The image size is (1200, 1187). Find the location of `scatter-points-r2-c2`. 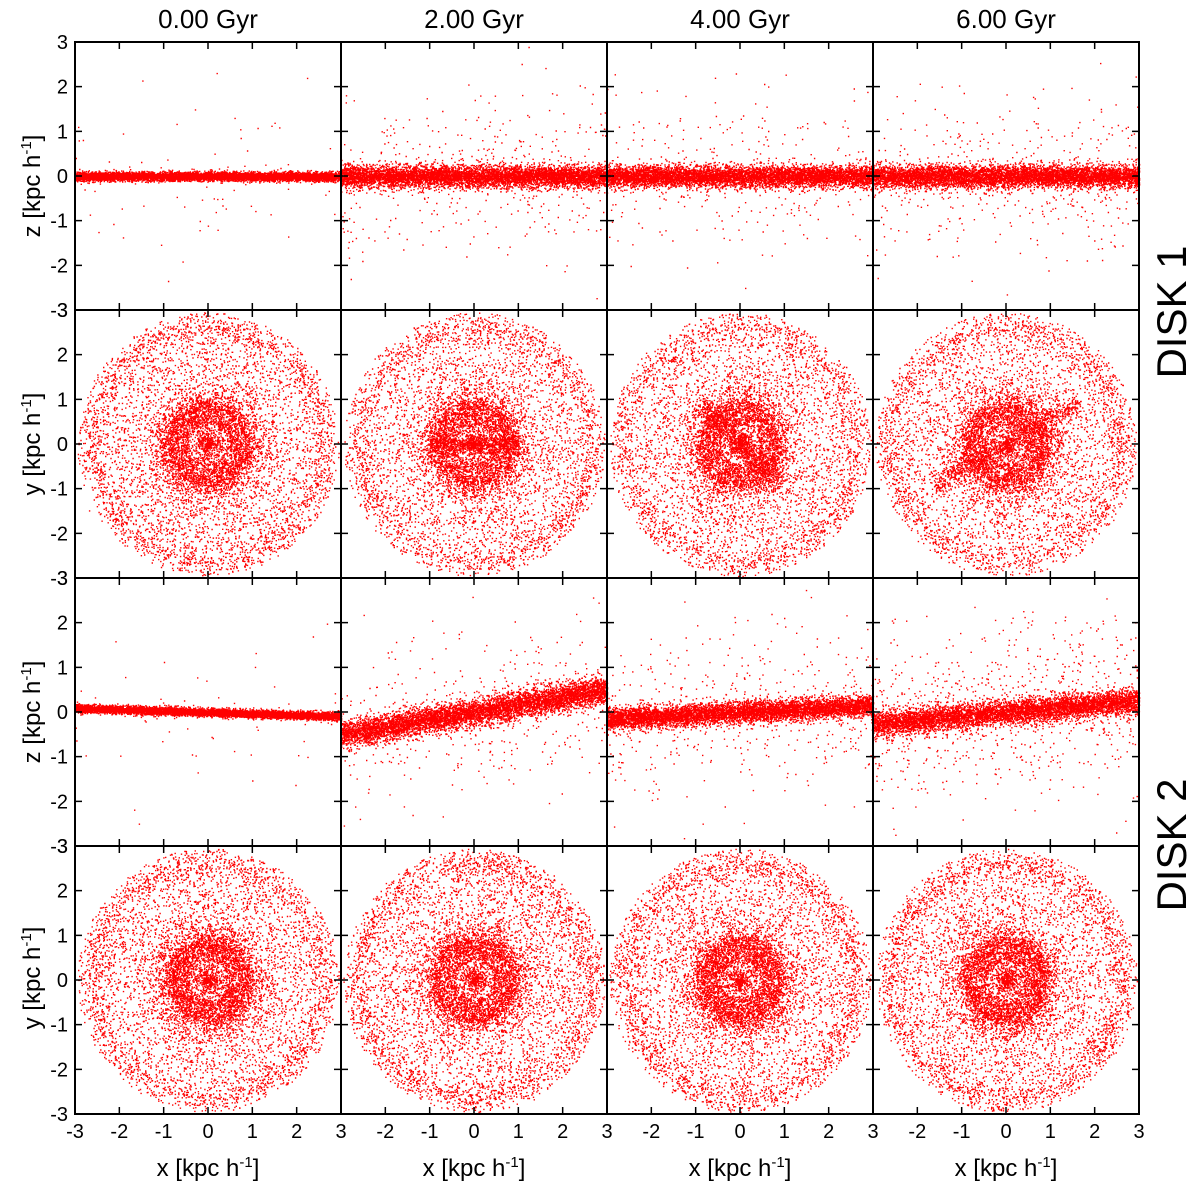

scatter-points-r2-c2 is located at coordinates (741, 714).